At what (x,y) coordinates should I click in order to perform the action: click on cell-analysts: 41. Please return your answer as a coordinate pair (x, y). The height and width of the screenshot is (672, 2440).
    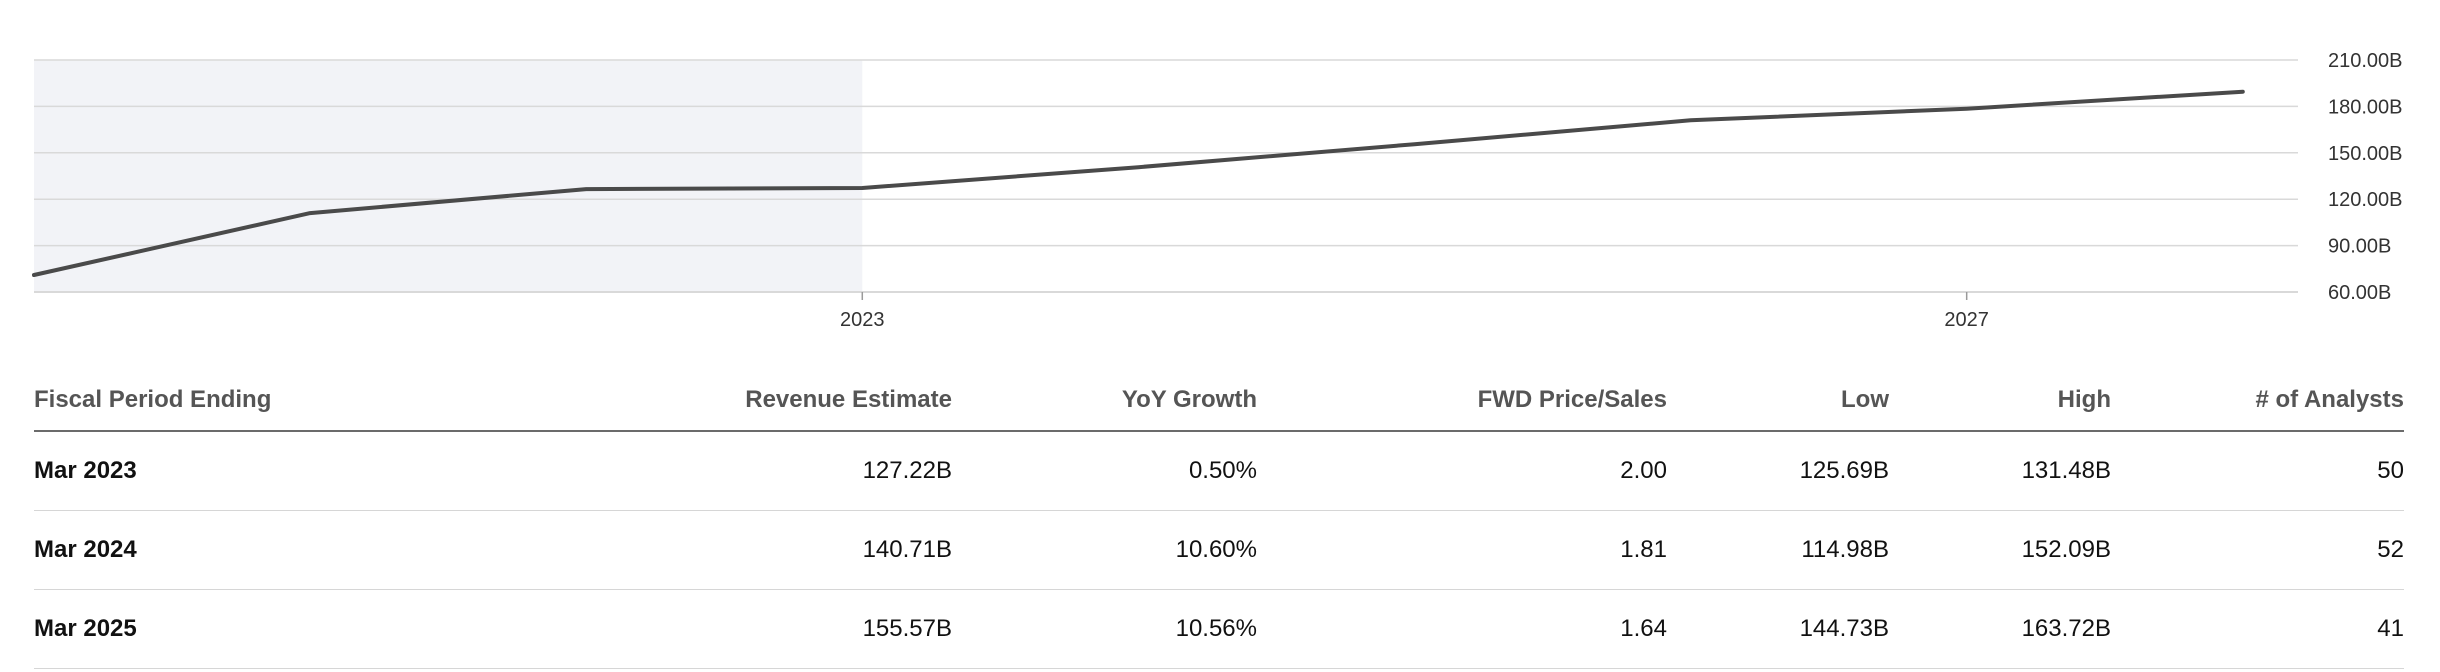
    Looking at the image, I should click on (2257, 629).